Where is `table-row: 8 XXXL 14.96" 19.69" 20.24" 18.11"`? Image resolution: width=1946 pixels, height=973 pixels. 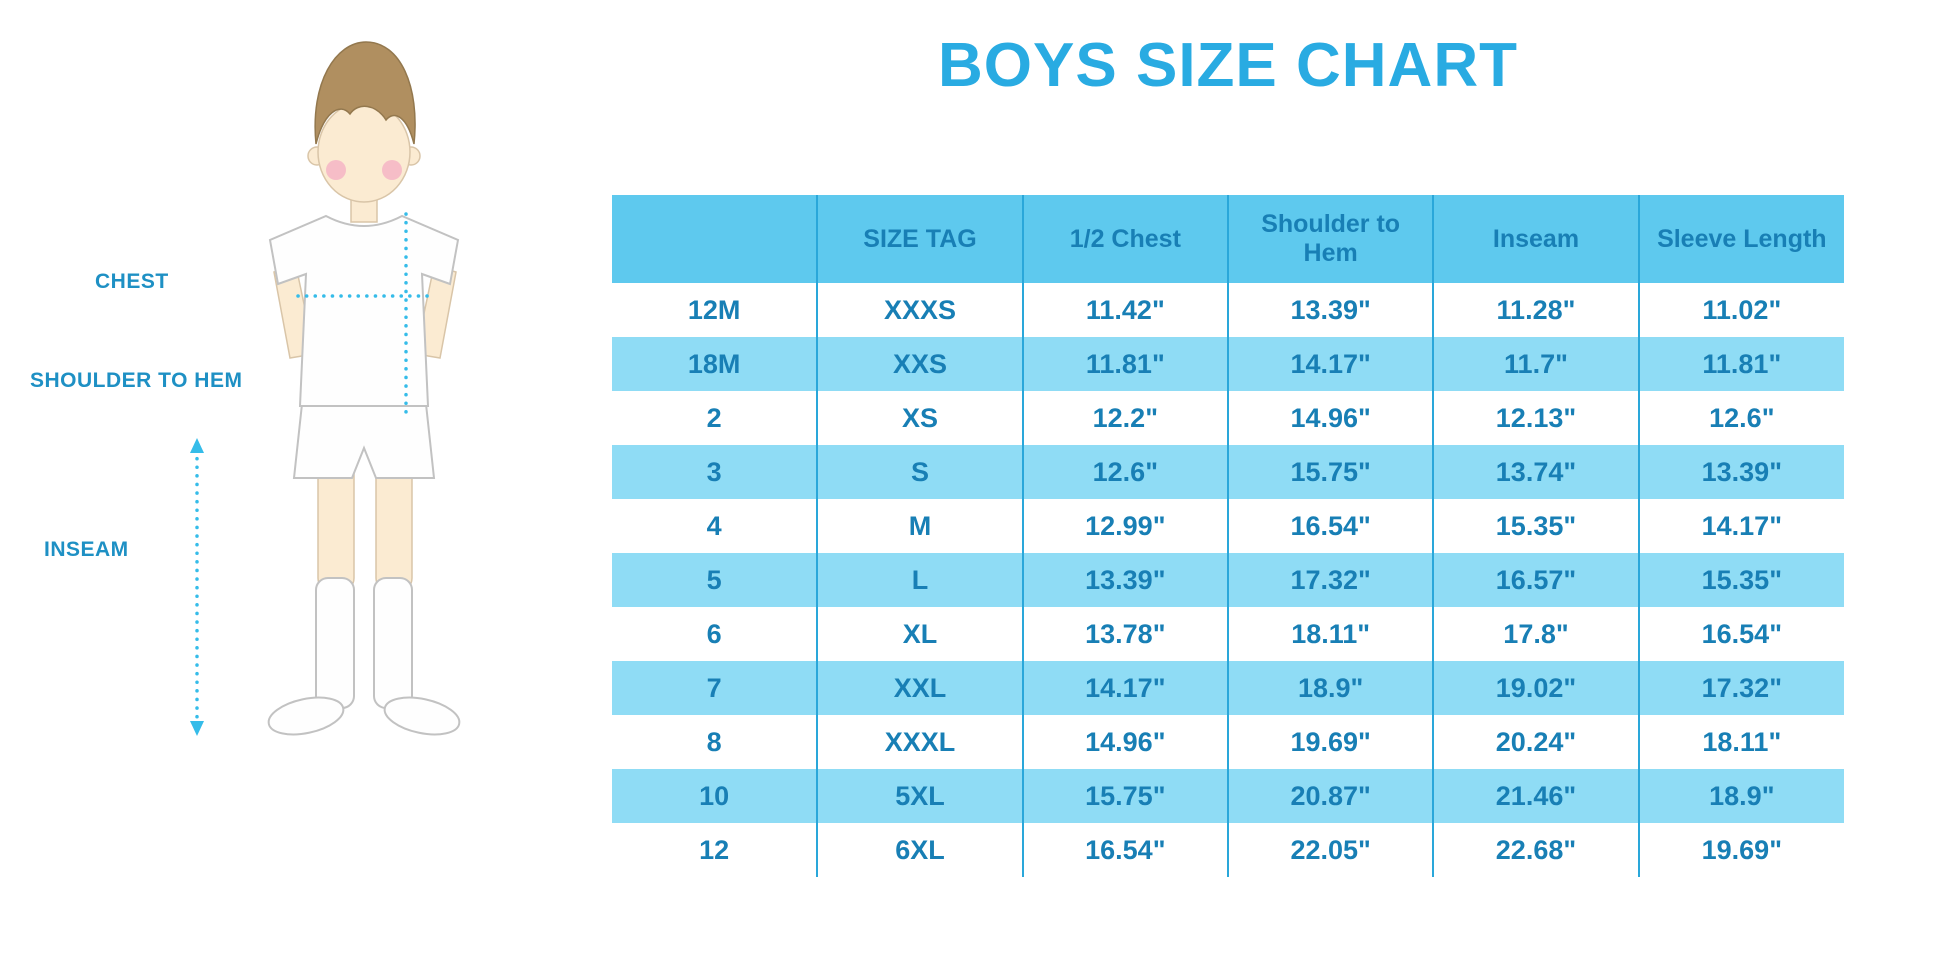 table-row: 8 XXXL 14.96" 19.69" 20.24" 18.11" is located at coordinates (1228, 742).